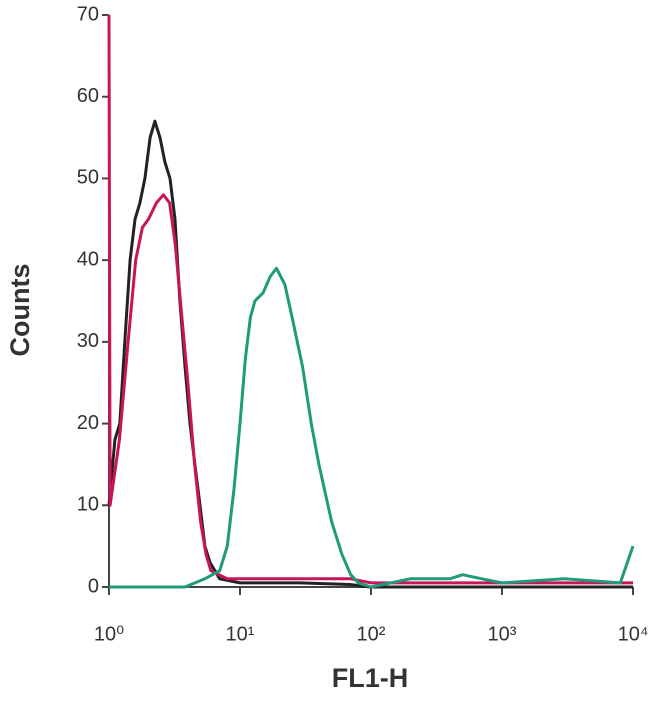 The width and height of the screenshot is (650, 707). I want to click on y-tick-label: 10, so click(88, 505).